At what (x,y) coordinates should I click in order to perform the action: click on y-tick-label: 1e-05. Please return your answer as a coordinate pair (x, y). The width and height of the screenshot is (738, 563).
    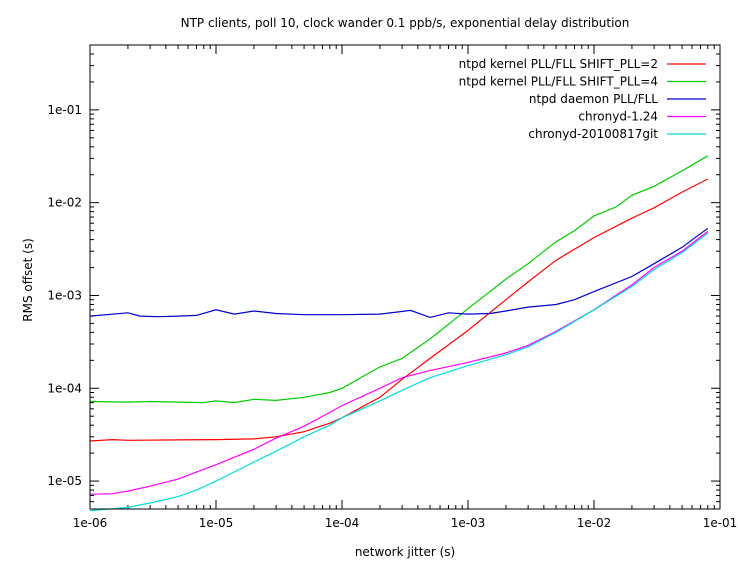
    Looking at the image, I should click on (64, 481).